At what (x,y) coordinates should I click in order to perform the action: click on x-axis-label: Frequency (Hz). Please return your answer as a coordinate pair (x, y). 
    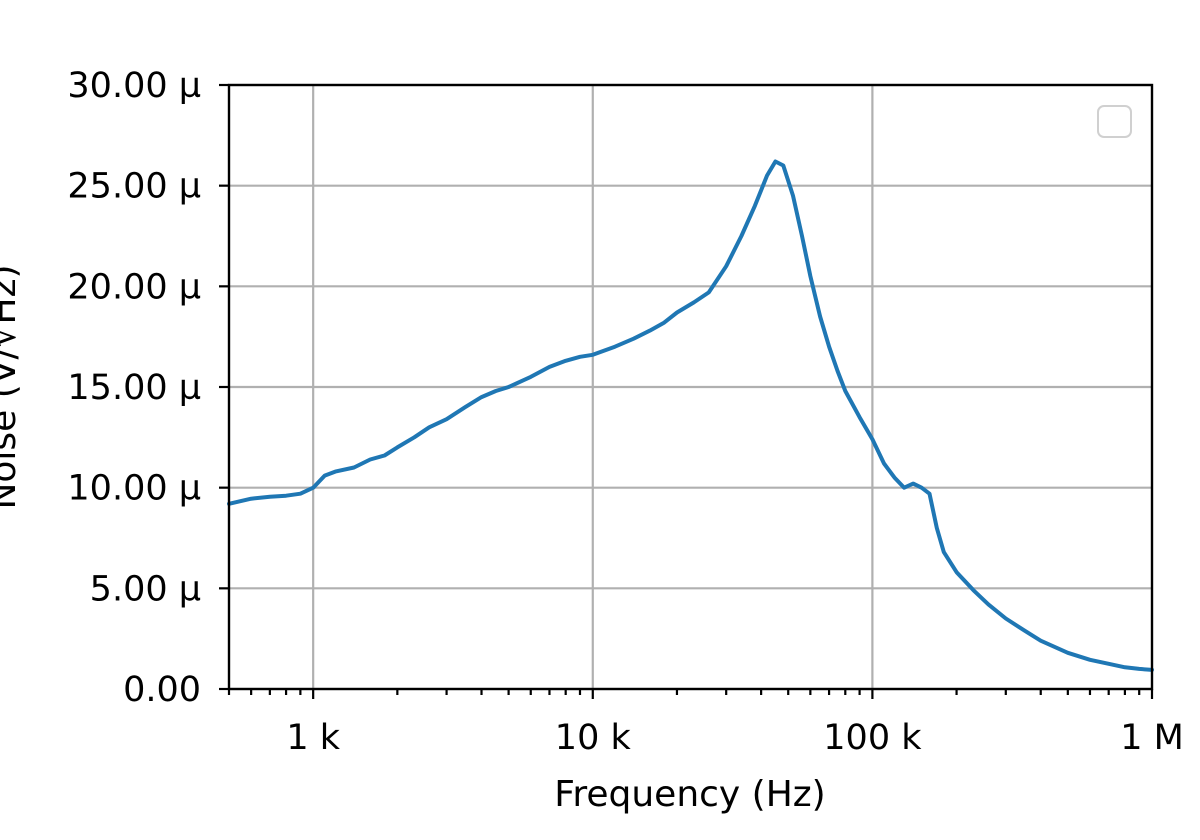
    Looking at the image, I should click on (689, 794).